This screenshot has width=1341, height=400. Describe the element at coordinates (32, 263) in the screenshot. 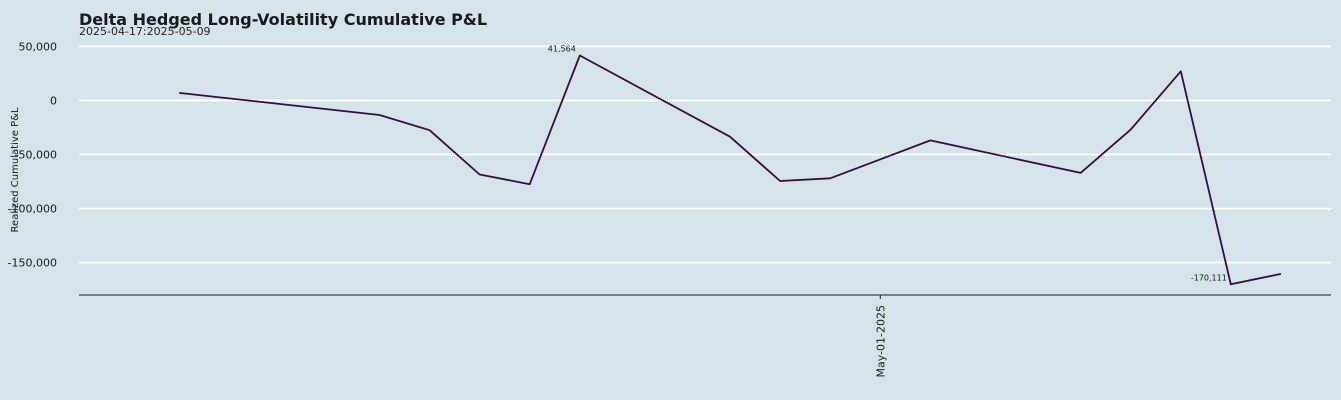

I see `y-tick-label: -150,000` at that location.